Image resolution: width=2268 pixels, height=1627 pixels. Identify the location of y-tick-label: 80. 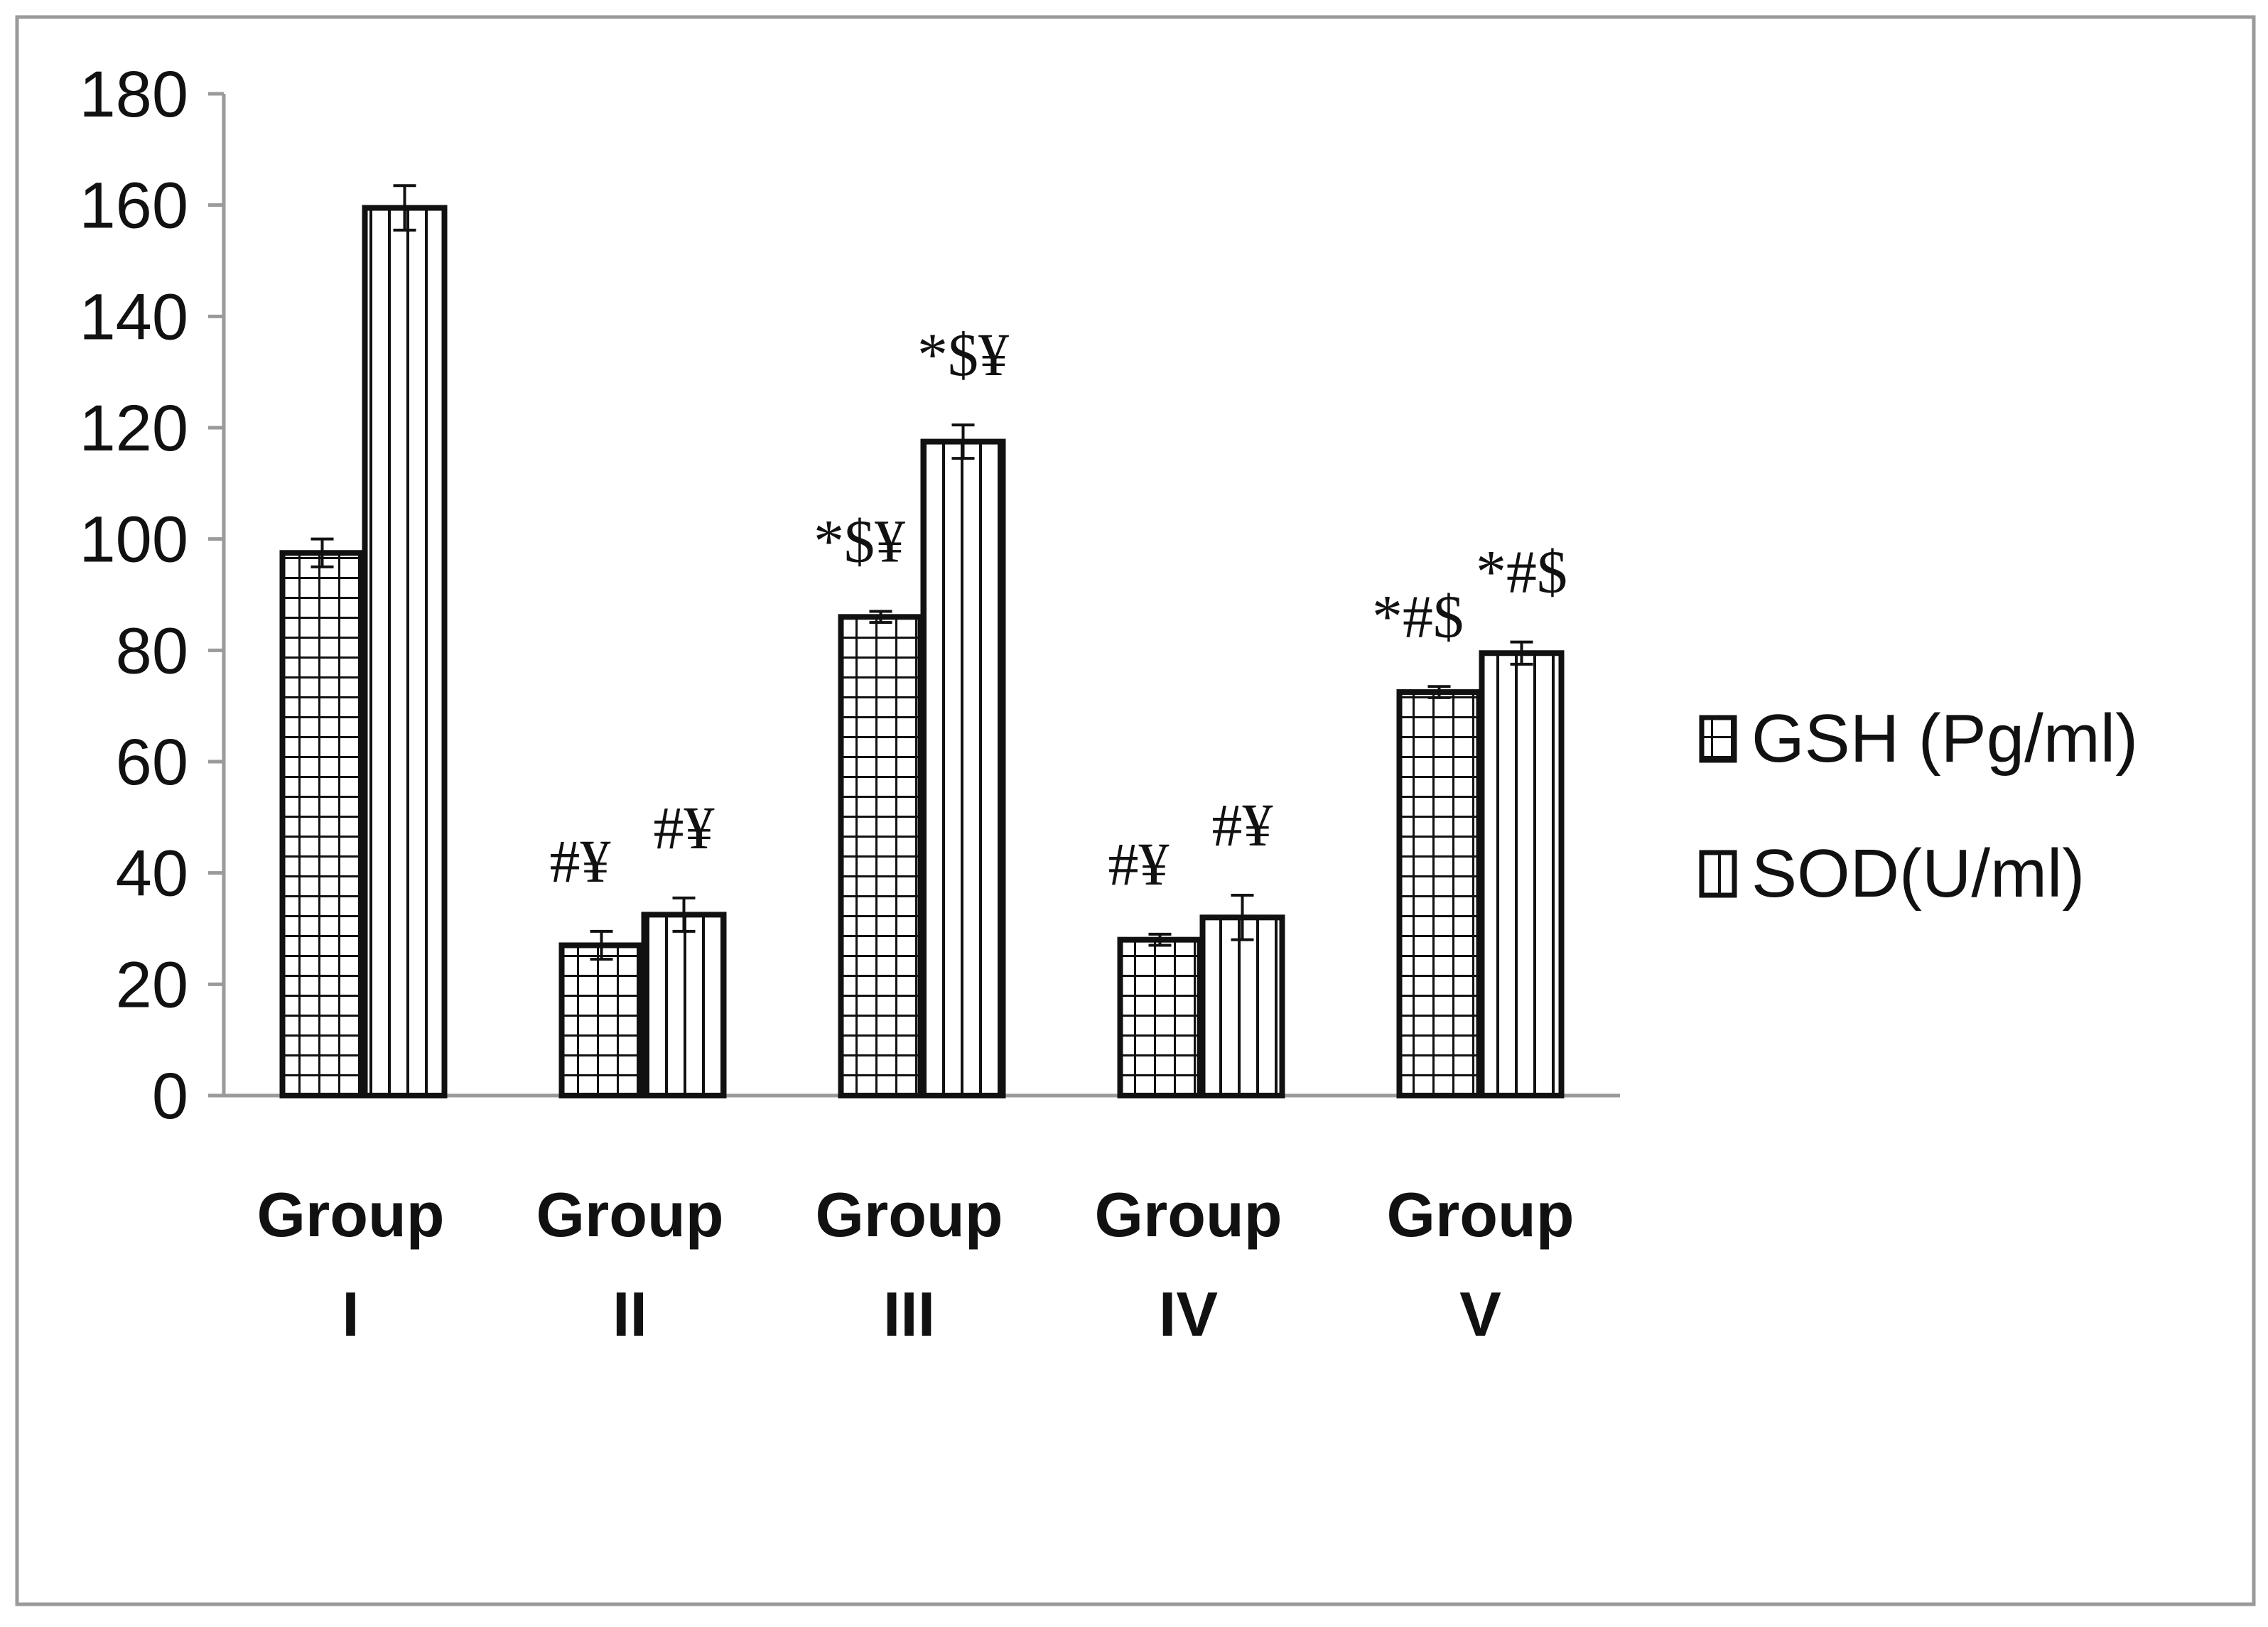
(152, 651).